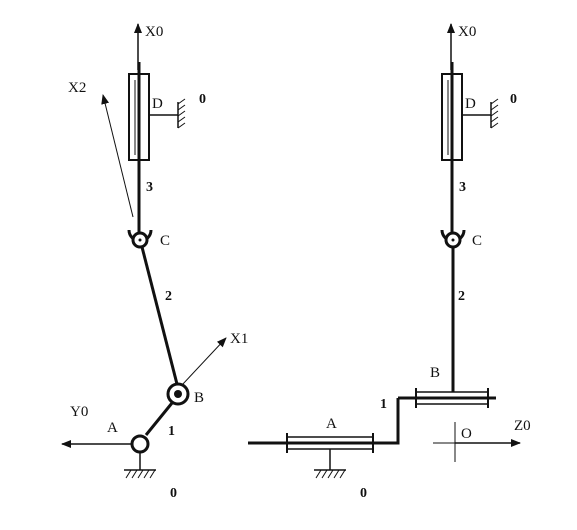  I want to click on right-link1, so click(393, 421).